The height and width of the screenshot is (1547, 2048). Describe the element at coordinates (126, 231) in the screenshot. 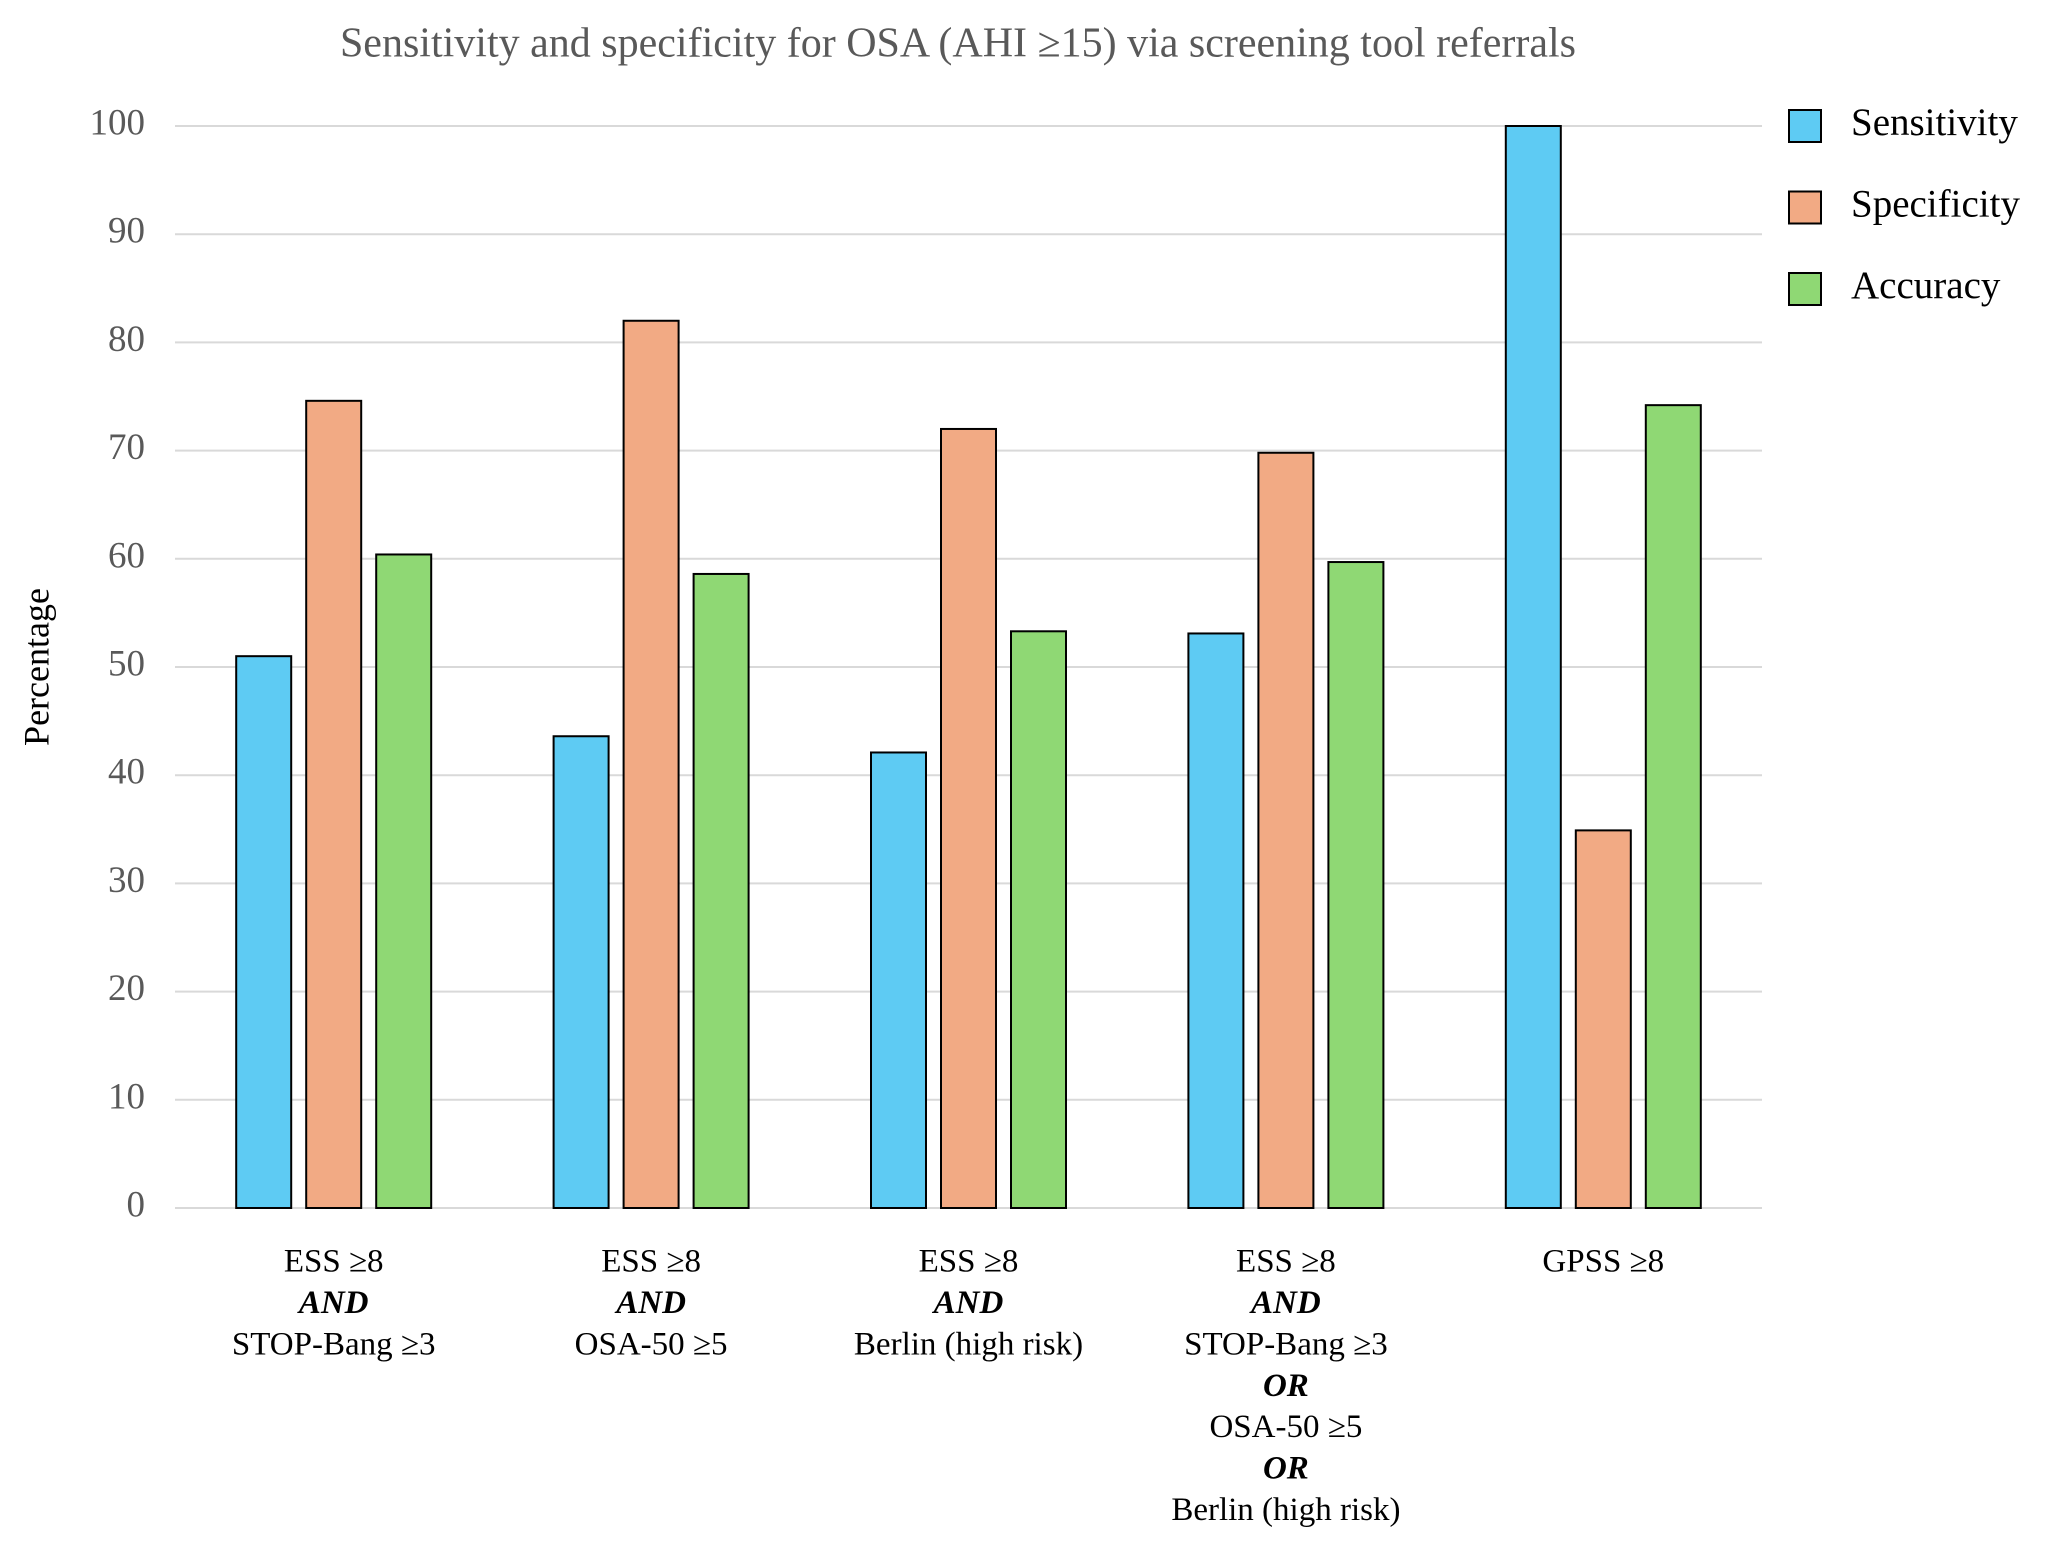

I see `y-tick-label: 90` at that location.